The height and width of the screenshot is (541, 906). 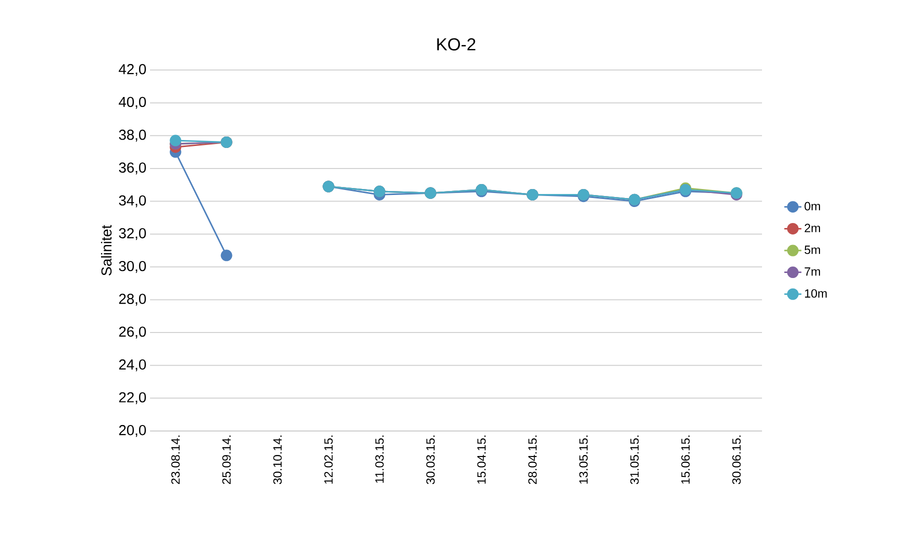 What do you see at coordinates (481, 460) in the screenshot?
I see `x-tick-label: 15.04.15.` at bounding box center [481, 460].